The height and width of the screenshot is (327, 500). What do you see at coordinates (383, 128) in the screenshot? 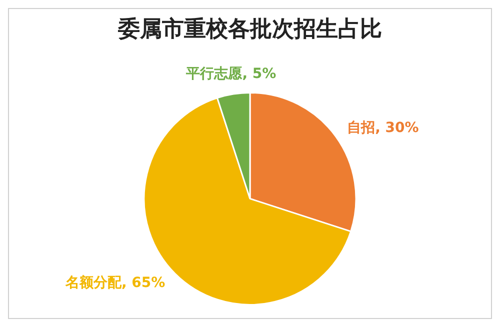
I see `slice-label: 自招, 30%` at bounding box center [383, 128].